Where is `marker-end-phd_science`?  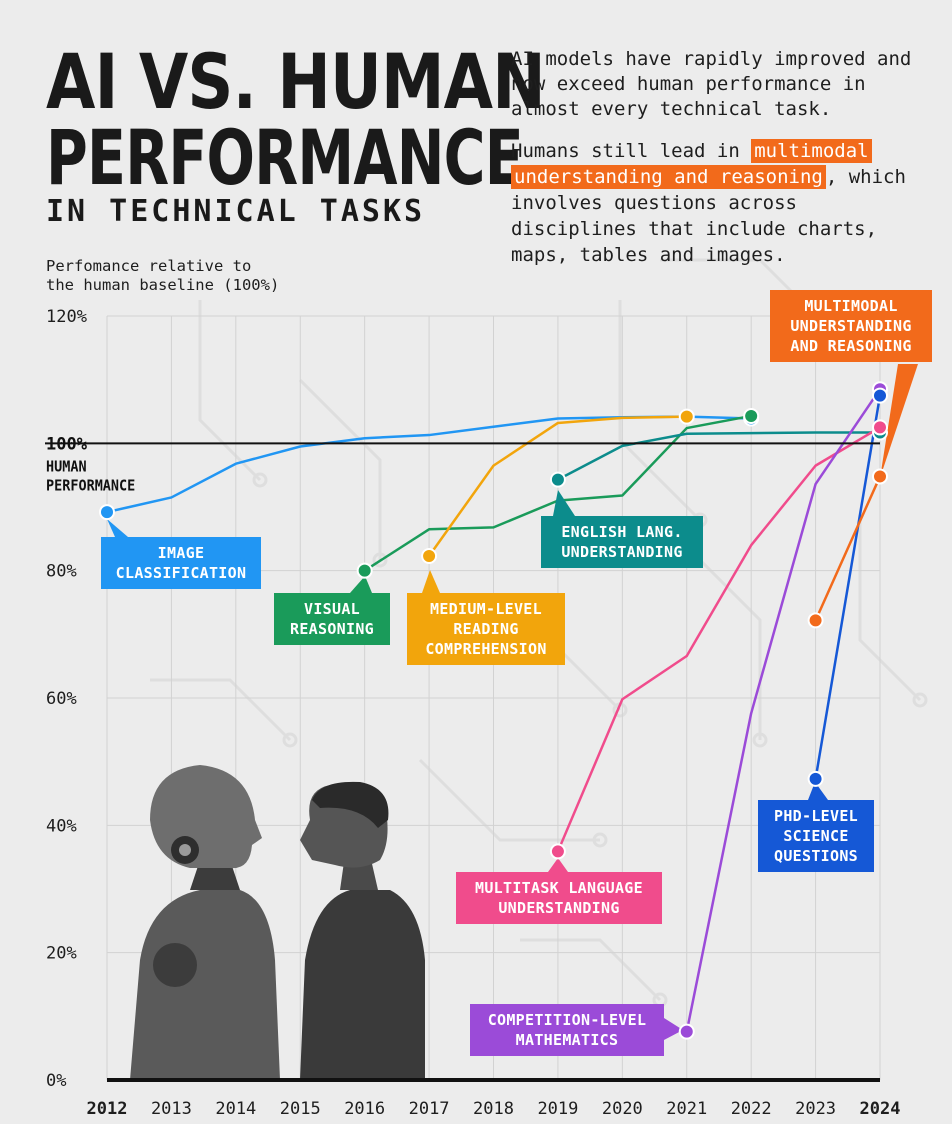 marker-end-phd_science is located at coordinates (880, 395).